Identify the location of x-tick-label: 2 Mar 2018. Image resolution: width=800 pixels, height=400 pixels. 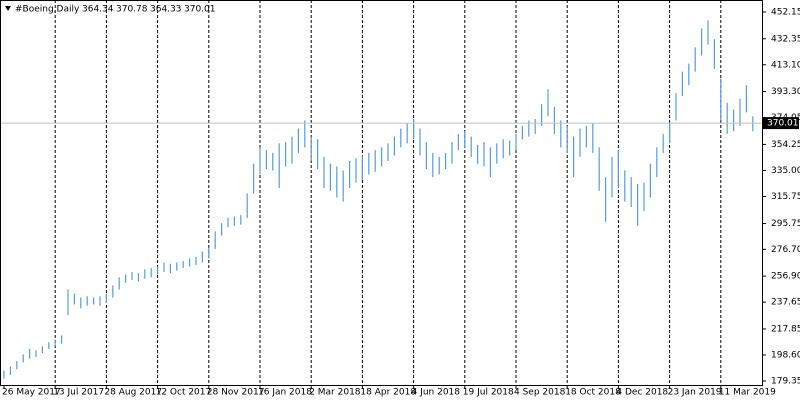
(335, 393).